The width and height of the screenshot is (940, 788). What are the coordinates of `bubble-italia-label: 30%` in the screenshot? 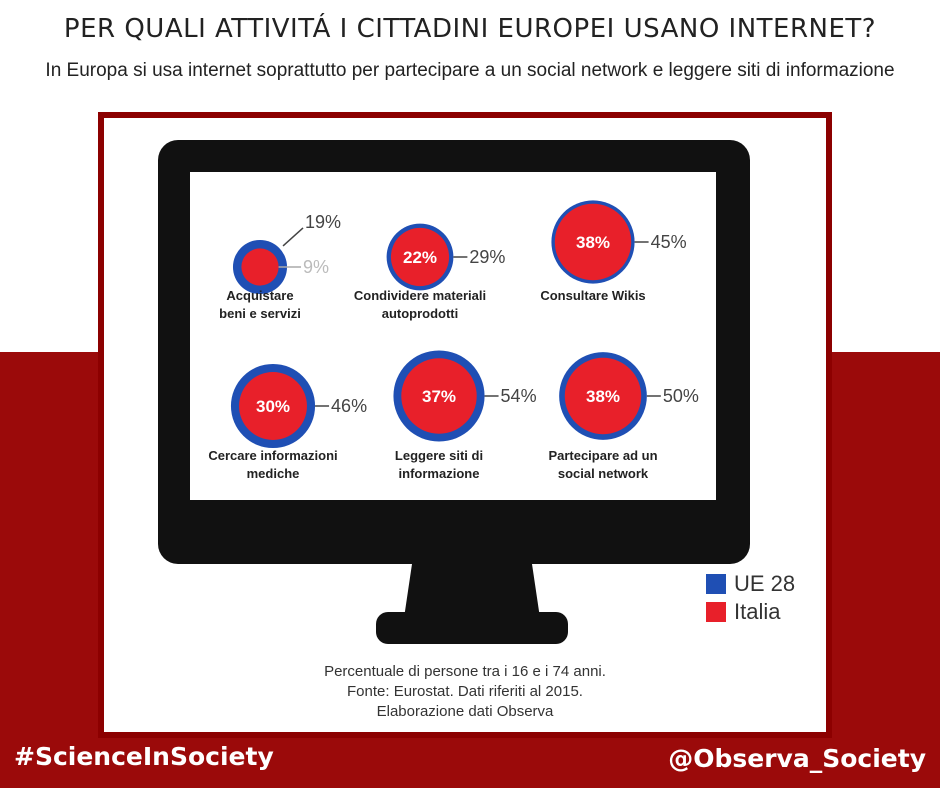 It's located at (273, 406).